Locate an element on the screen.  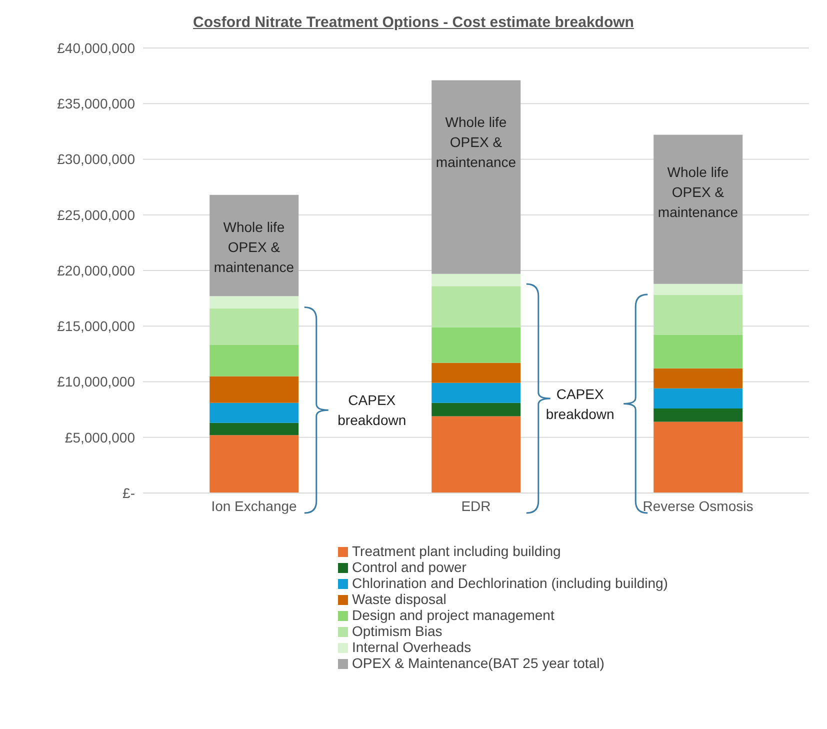
legend-label: OPEX & Maintenance(BAT 25 year total) is located at coordinates (478, 663).